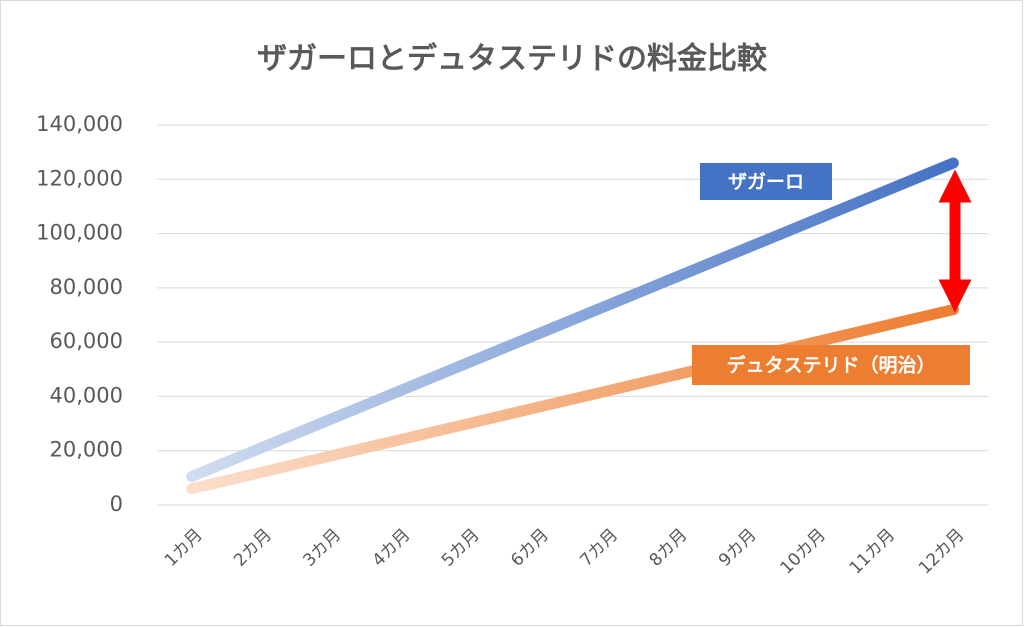 The image size is (1024, 627). I want to click on series-label: ザガーロ, so click(766, 182).